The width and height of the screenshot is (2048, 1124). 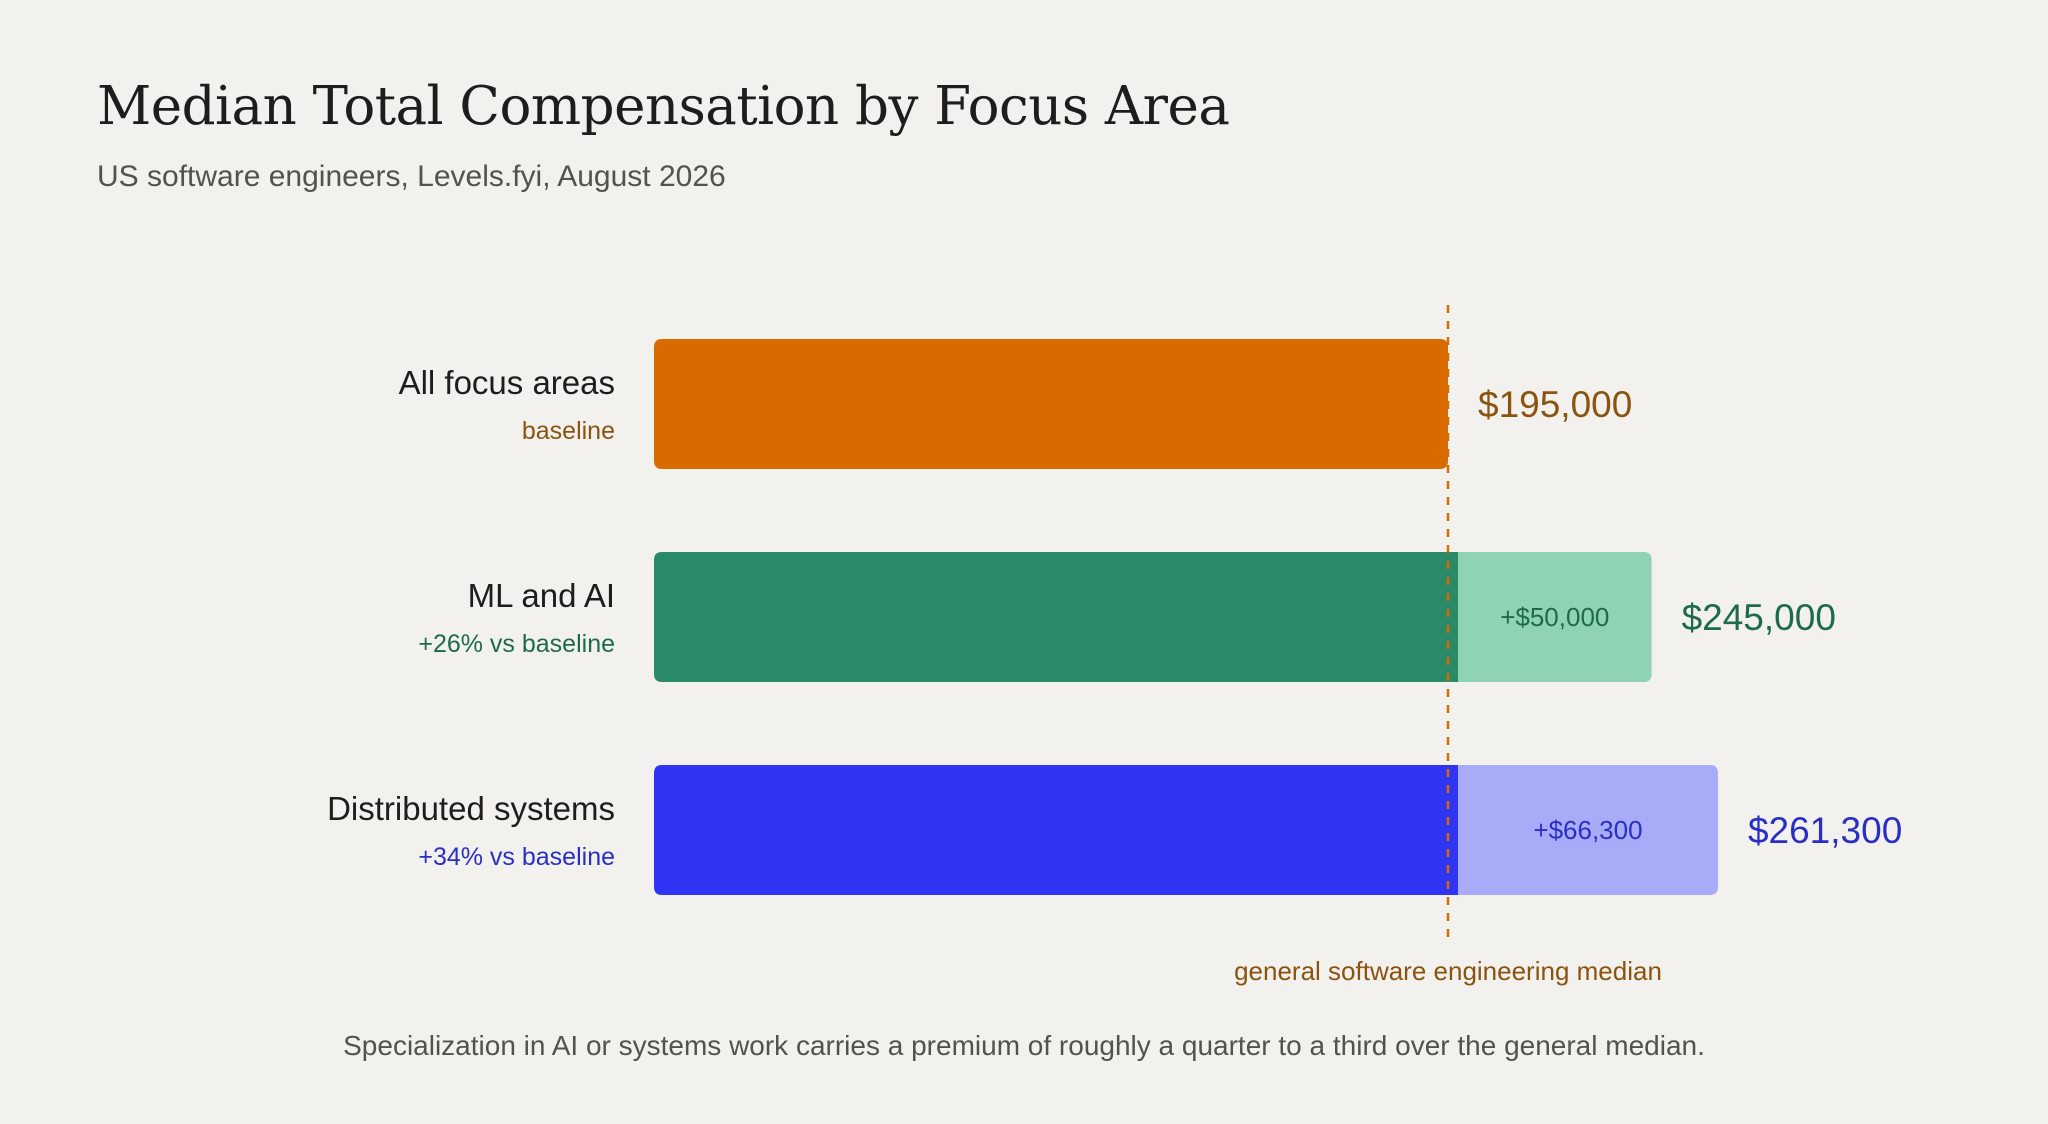 I want to click on category-label: ML and AI, so click(x=541, y=595).